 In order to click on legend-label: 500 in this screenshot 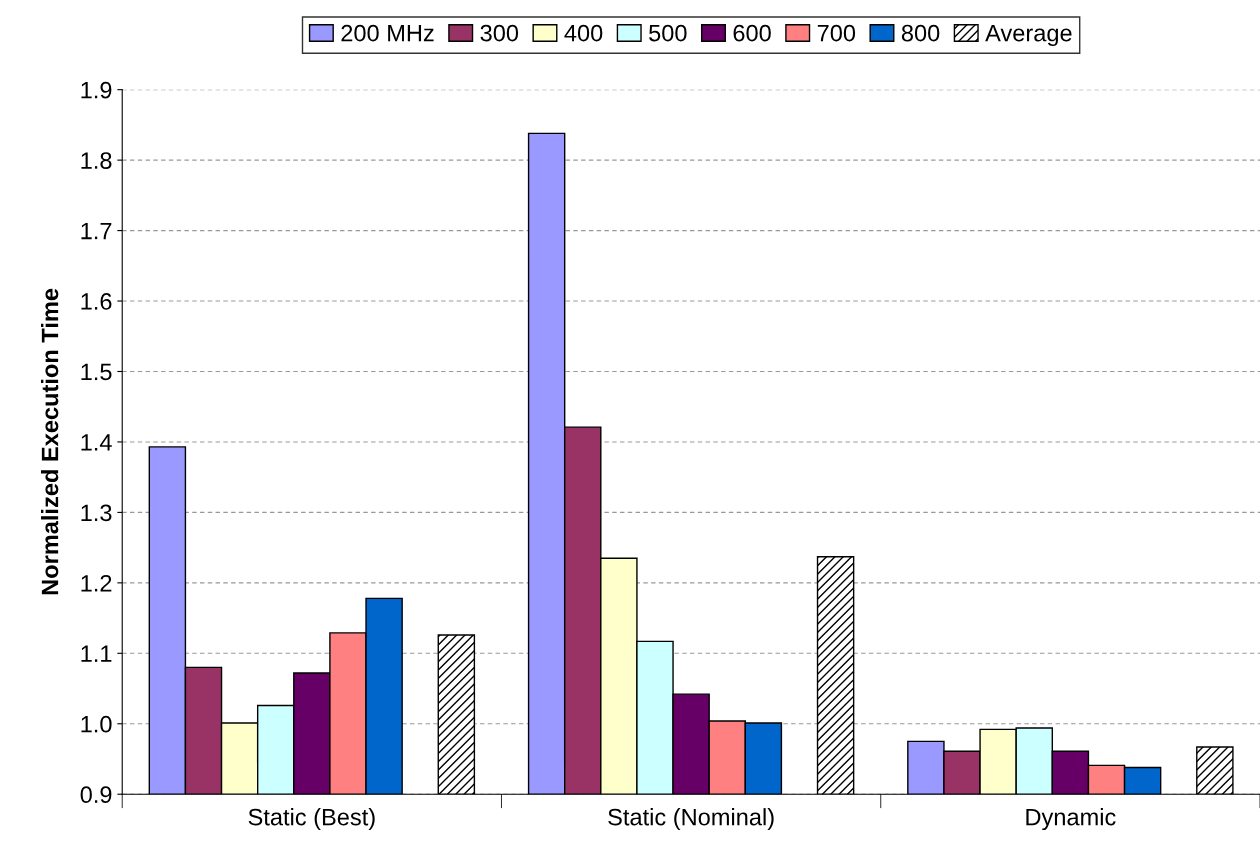, I will do `click(668, 33)`.